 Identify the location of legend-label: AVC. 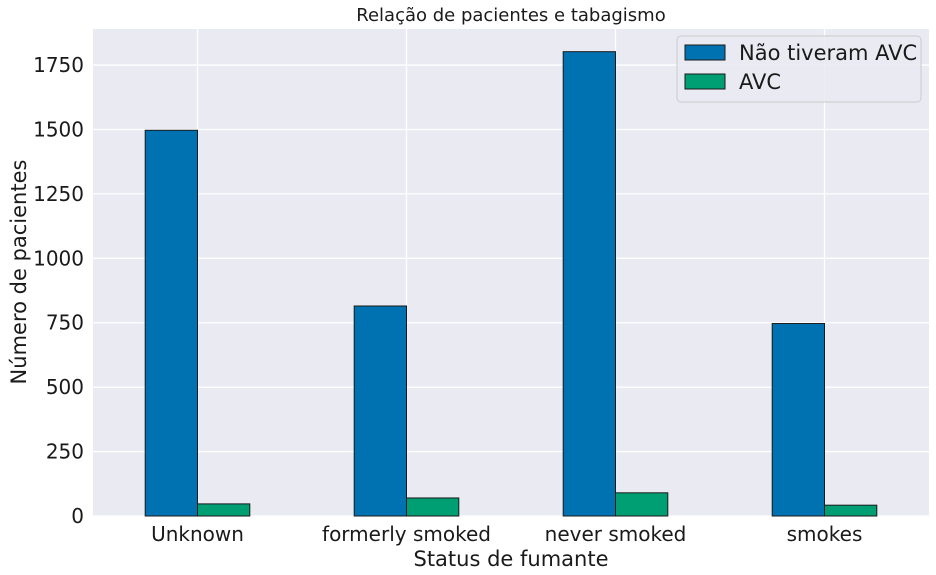
(760, 82).